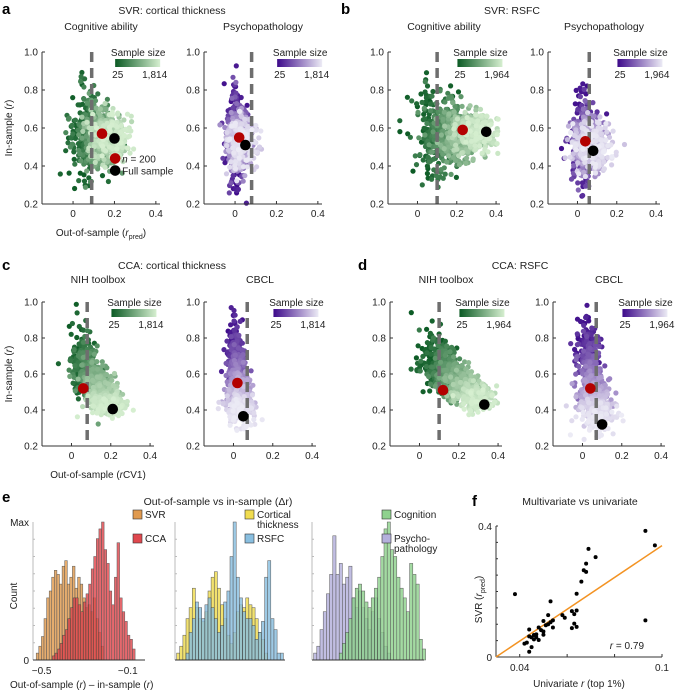 The image size is (685, 691). I want to click on x-axis-label: Out-of-sample (rpred), so click(101, 234).